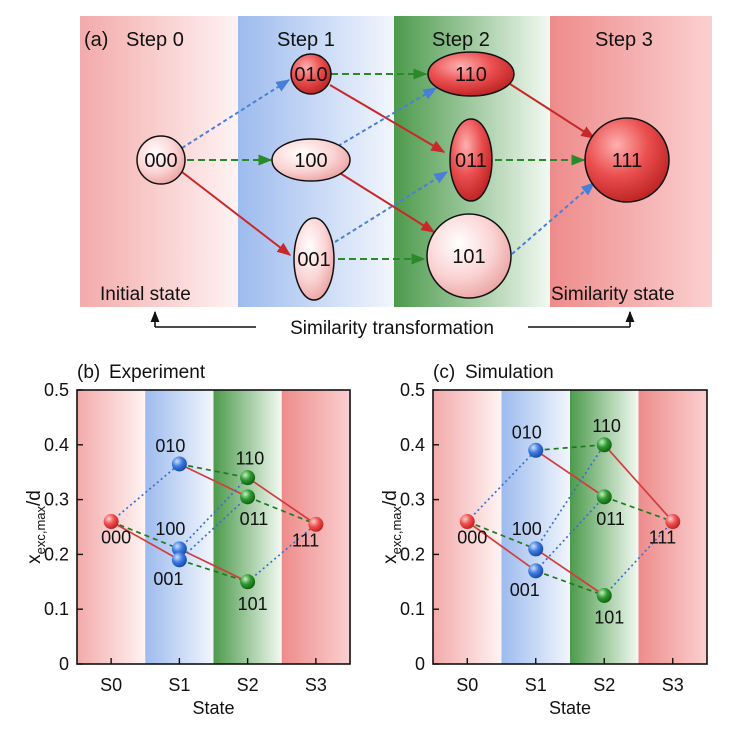 Image resolution: width=732 pixels, height=738 pixels. Describe the element at coordinates (461, 40) in the screenshot. I see `step-2-label: Step 2` at that location.